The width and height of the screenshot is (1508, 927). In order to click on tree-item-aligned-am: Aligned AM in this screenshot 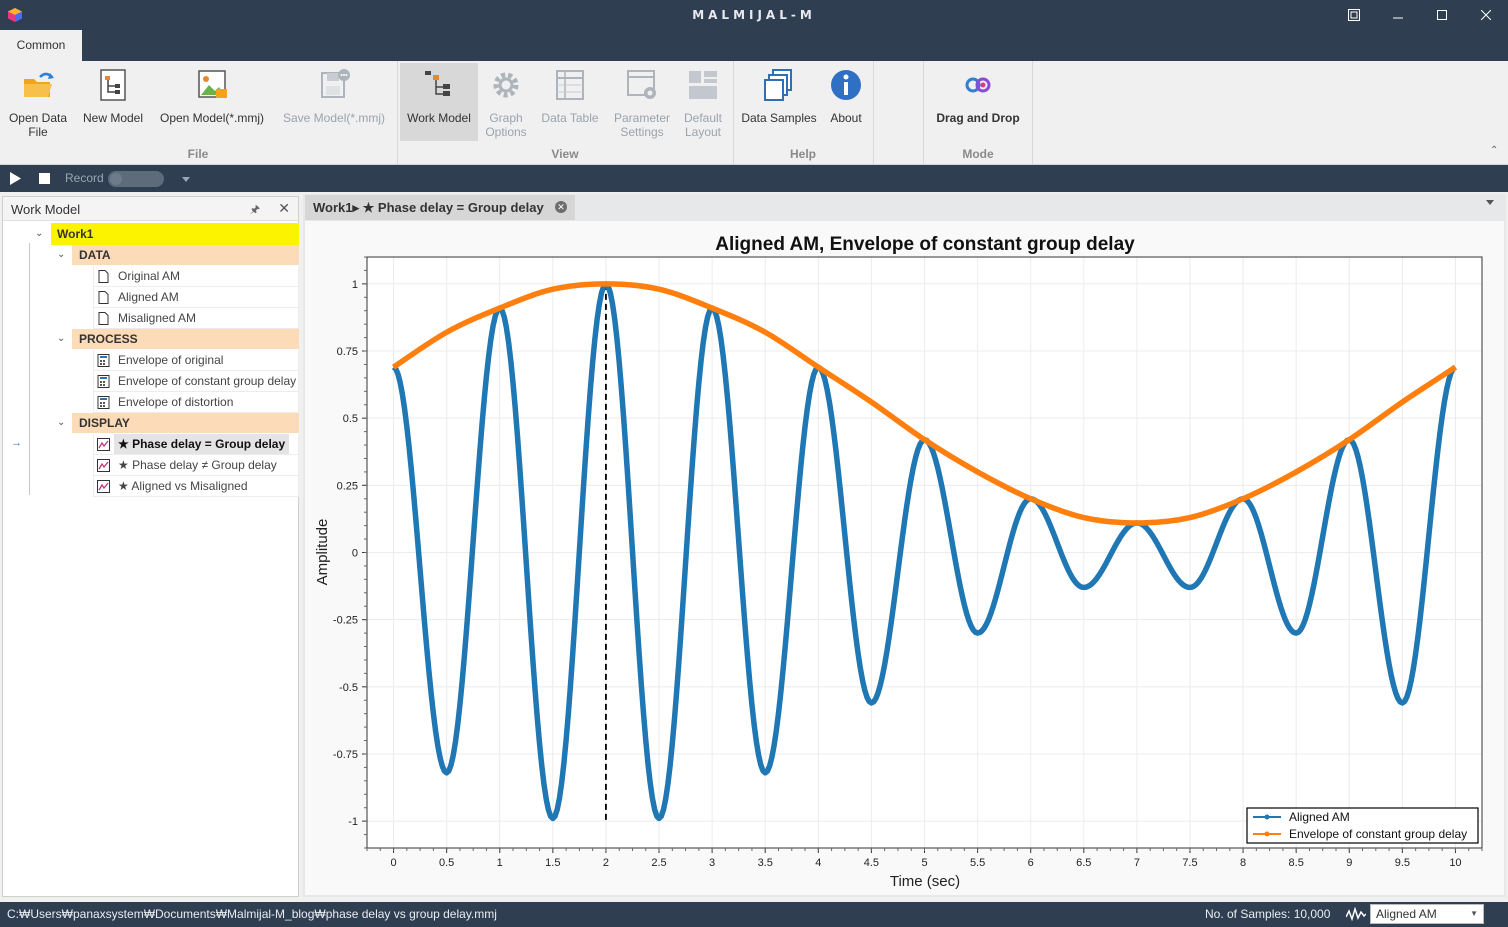, I will do `click(196, 297)`.